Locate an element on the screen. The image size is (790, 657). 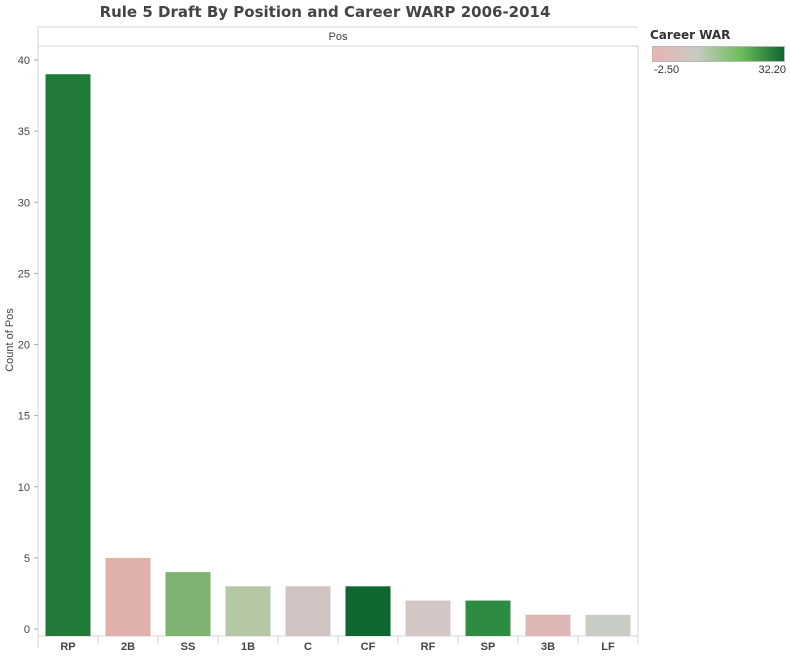
x-tick-label: RF is located at coordinates (428, 647).